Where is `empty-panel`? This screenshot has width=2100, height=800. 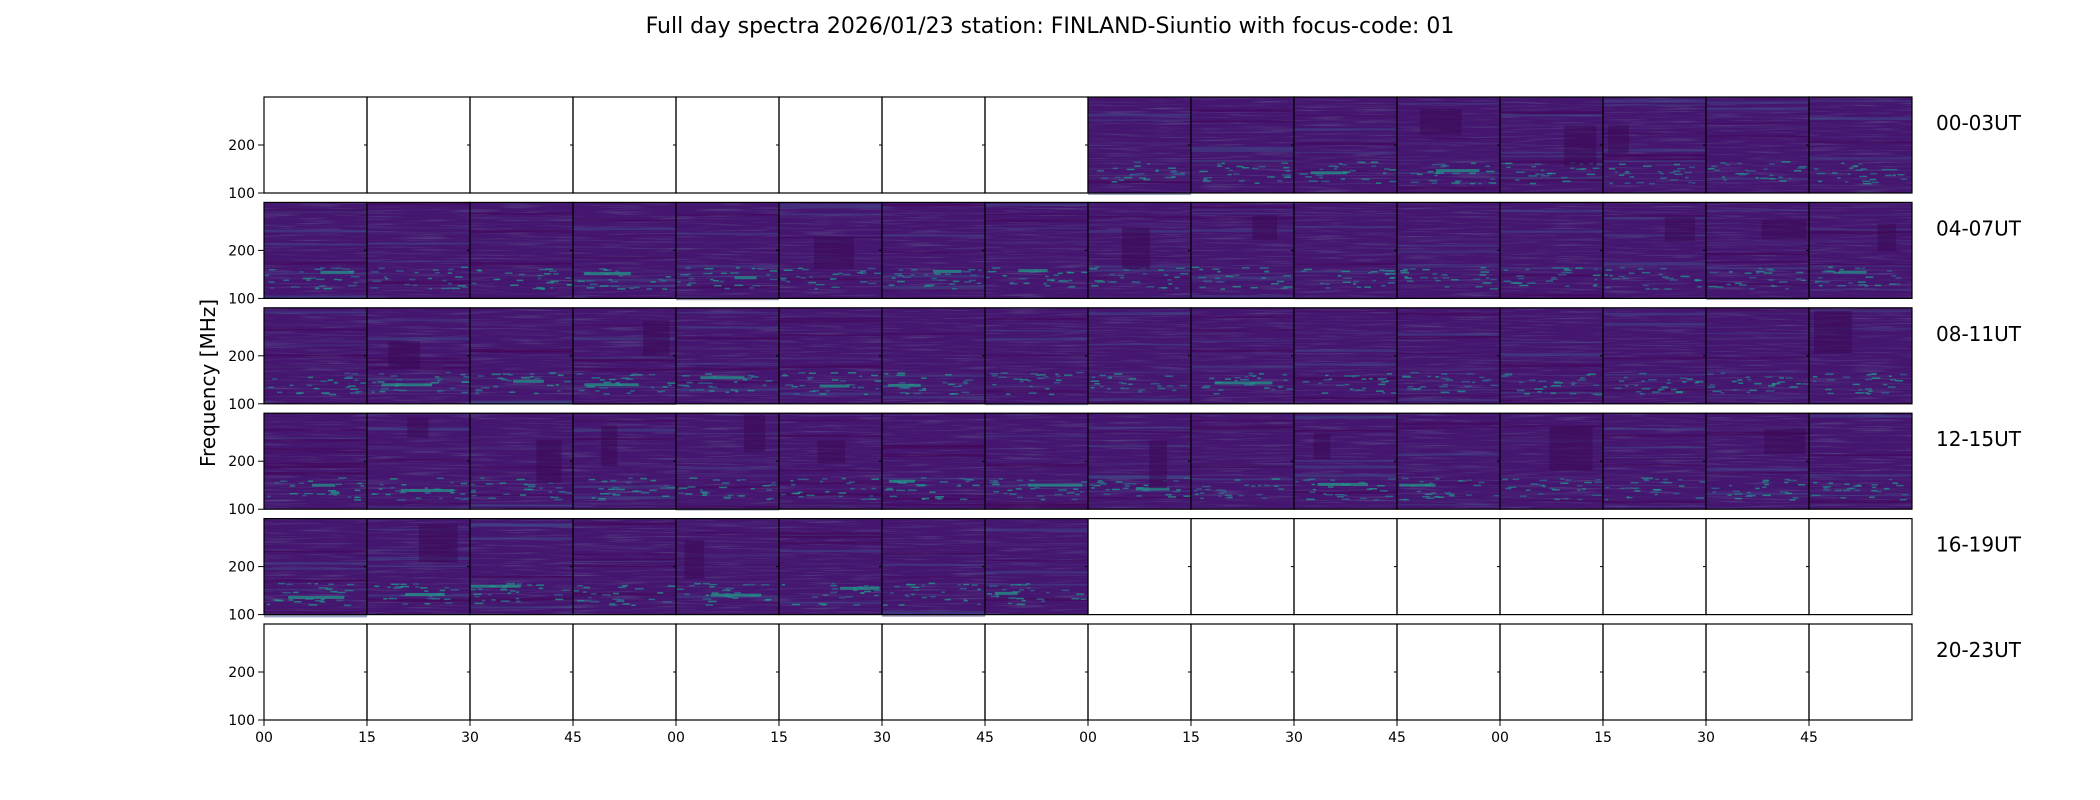 empty-panel is located at coordinates (1551, 566).